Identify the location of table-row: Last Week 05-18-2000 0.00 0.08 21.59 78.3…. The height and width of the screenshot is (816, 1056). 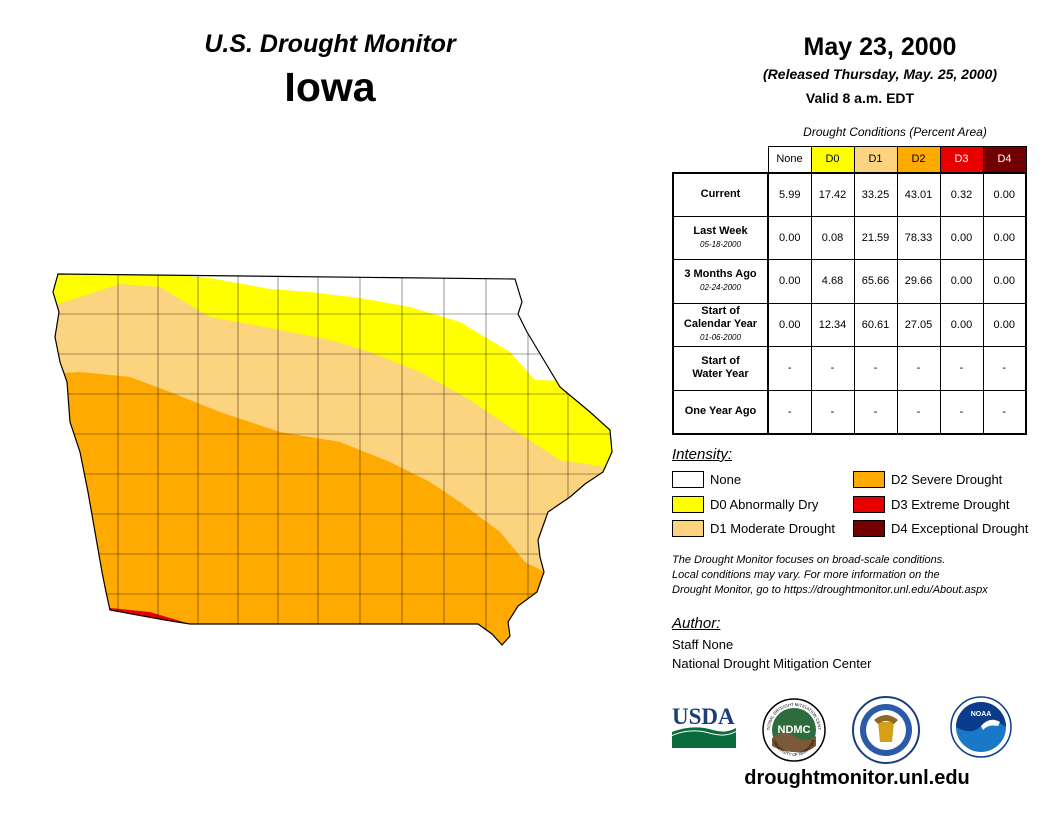
(849, 237).